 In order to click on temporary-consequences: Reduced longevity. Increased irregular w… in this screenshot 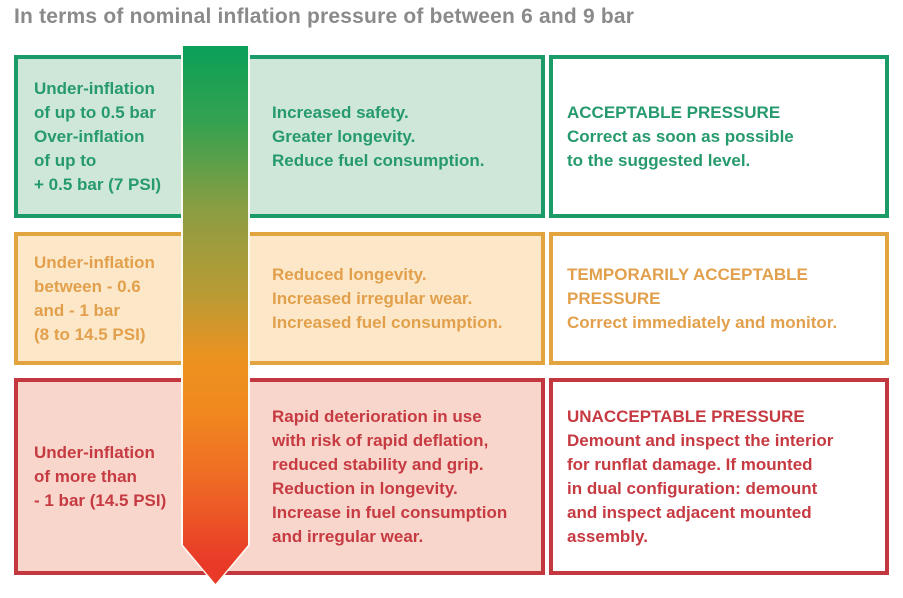, I will do `click(406, 298)`.